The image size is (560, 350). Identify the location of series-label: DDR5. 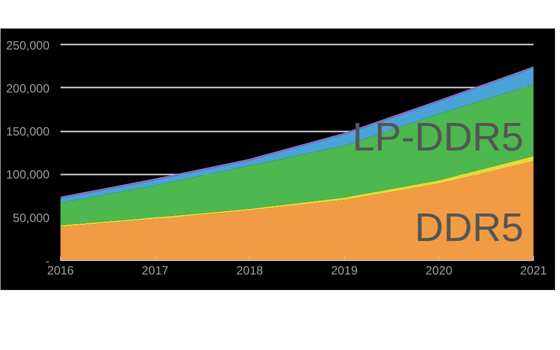
(469, 228).